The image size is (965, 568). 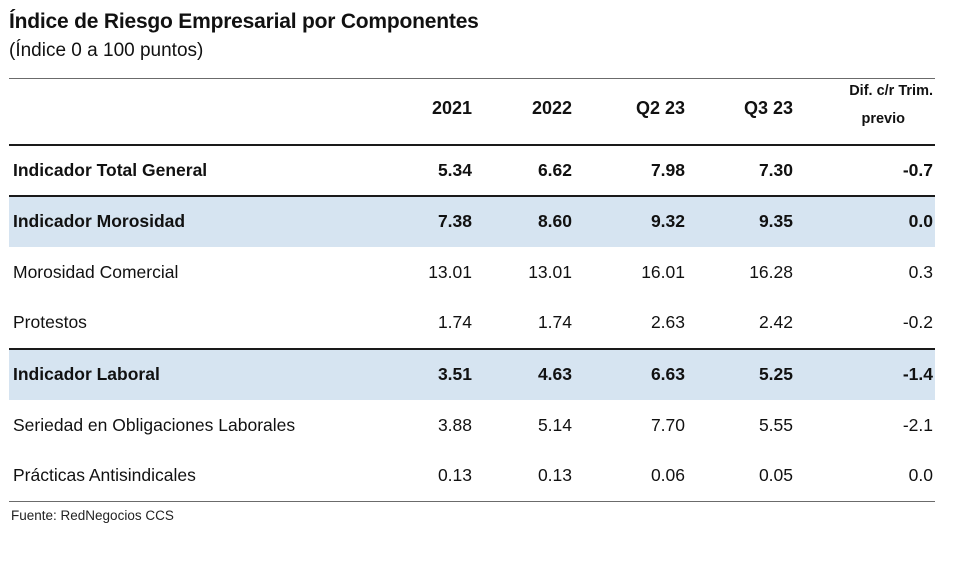 I want to click on cell-2021: 3.51, so click(x=454, y=374).